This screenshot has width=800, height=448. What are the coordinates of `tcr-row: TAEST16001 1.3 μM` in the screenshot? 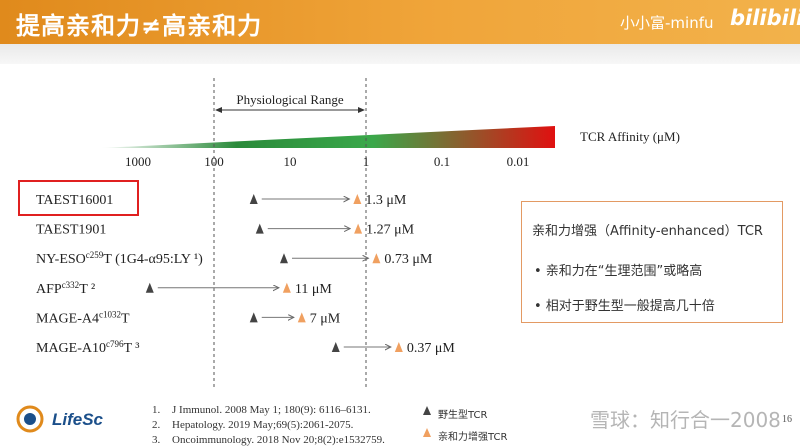 It's located at (221, 200).